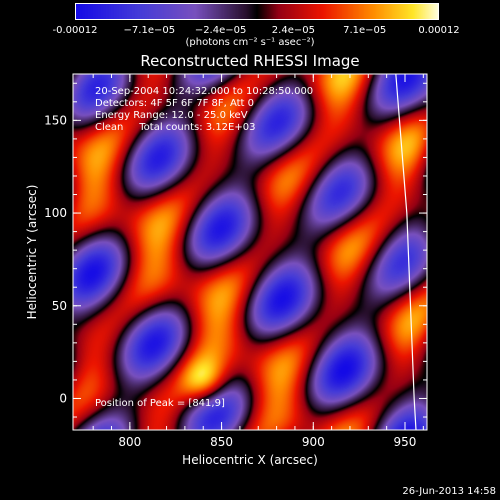 The image size is (500, 500). I want to click on colorbar-gradient, so click(257, 11).